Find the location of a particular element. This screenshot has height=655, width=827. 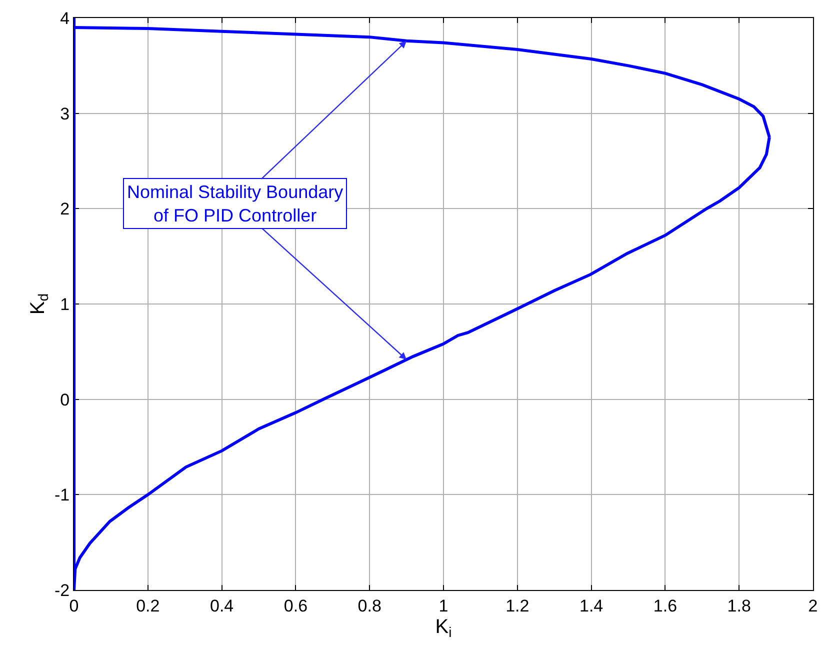

x-tick-label: 0.8 is located at coordinates (370, 606).